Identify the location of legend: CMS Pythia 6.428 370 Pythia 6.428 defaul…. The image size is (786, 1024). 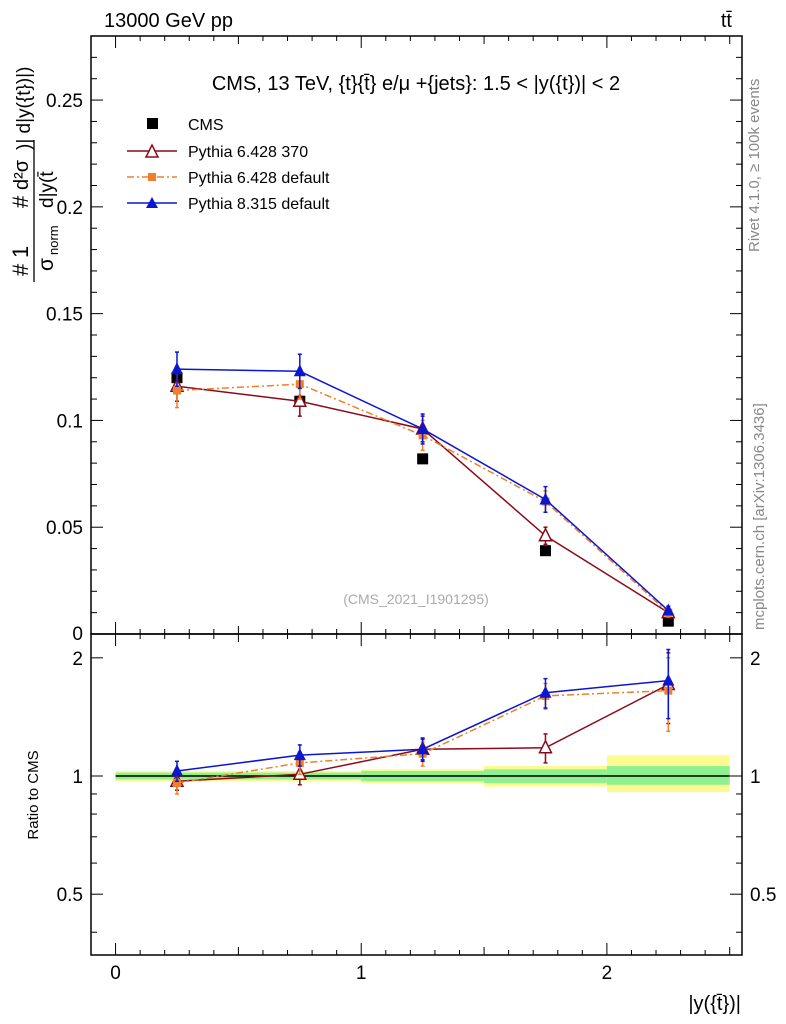
(228, 165).